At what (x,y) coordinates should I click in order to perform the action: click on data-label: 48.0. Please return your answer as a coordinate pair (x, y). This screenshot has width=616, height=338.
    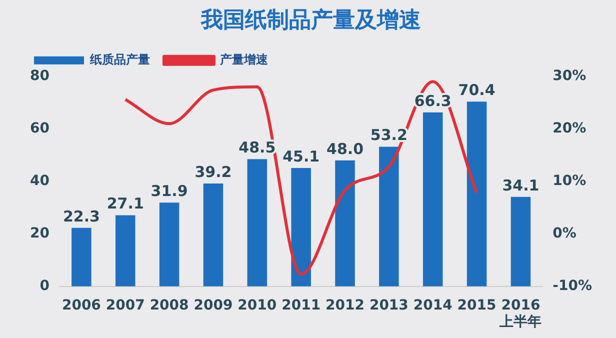
    Looking at the image, I should click on (345, 149).